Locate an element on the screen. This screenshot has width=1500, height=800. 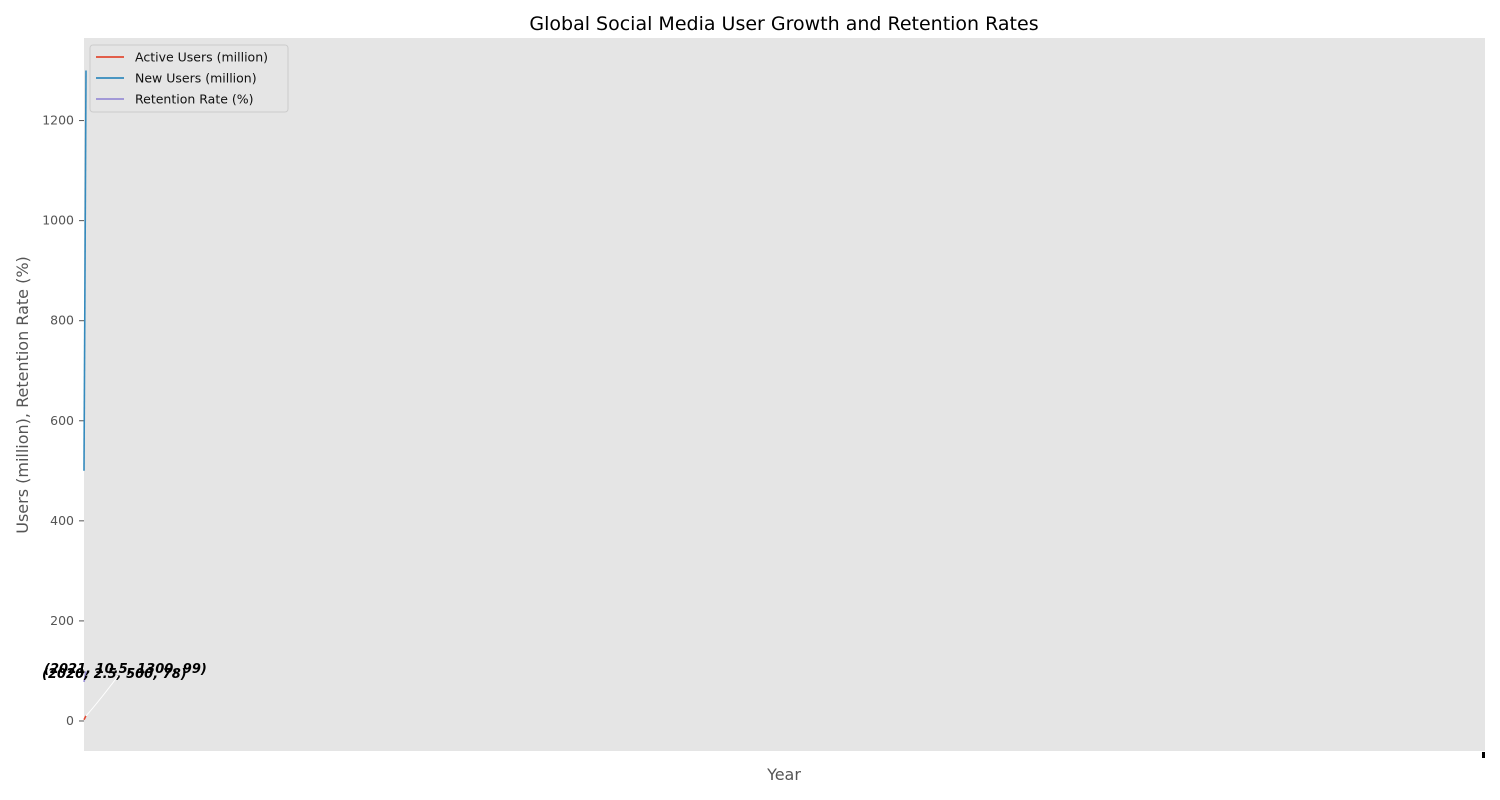
legend-label: Retention Rate (%) is located at coordinates (194, 99).